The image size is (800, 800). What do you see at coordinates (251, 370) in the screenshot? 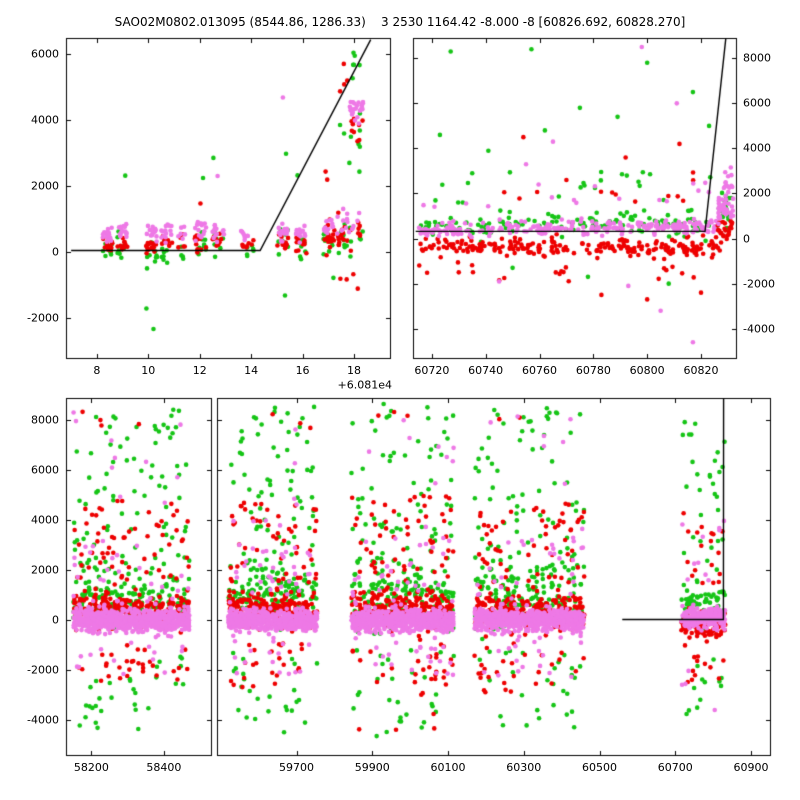
I see `x-tick-label: 14` at bounding box center [251, 370].